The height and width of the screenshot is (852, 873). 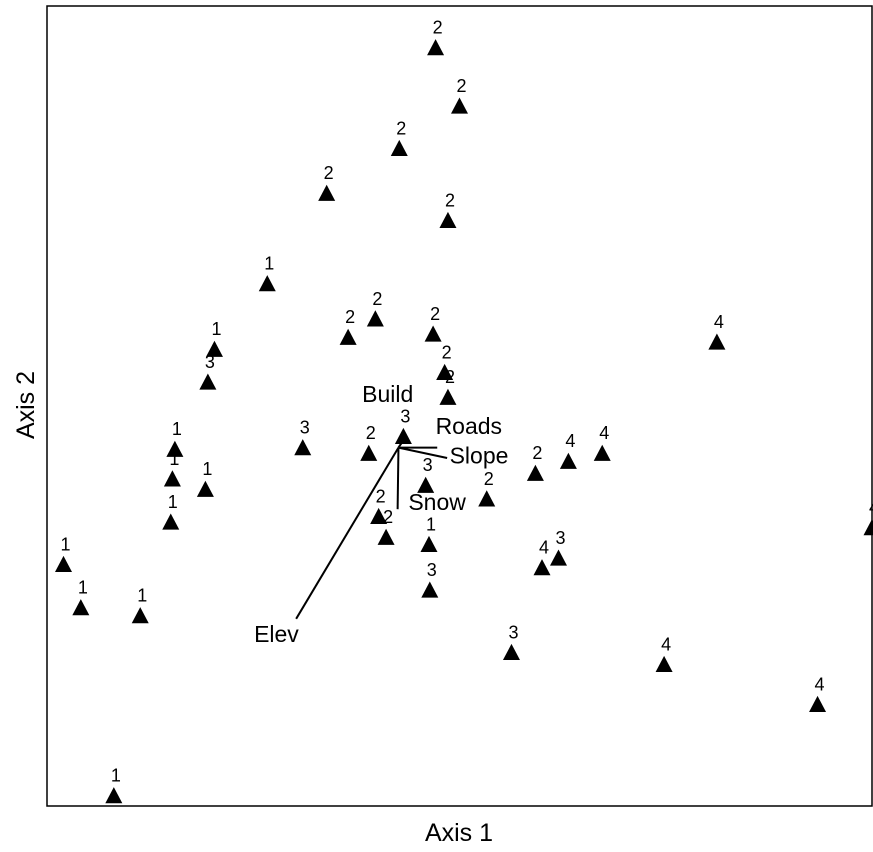 What do you see at coordinates (479, 456) in the screenshot?
I see `vector-label-slope: Slope` at bounding box center [479, 456].